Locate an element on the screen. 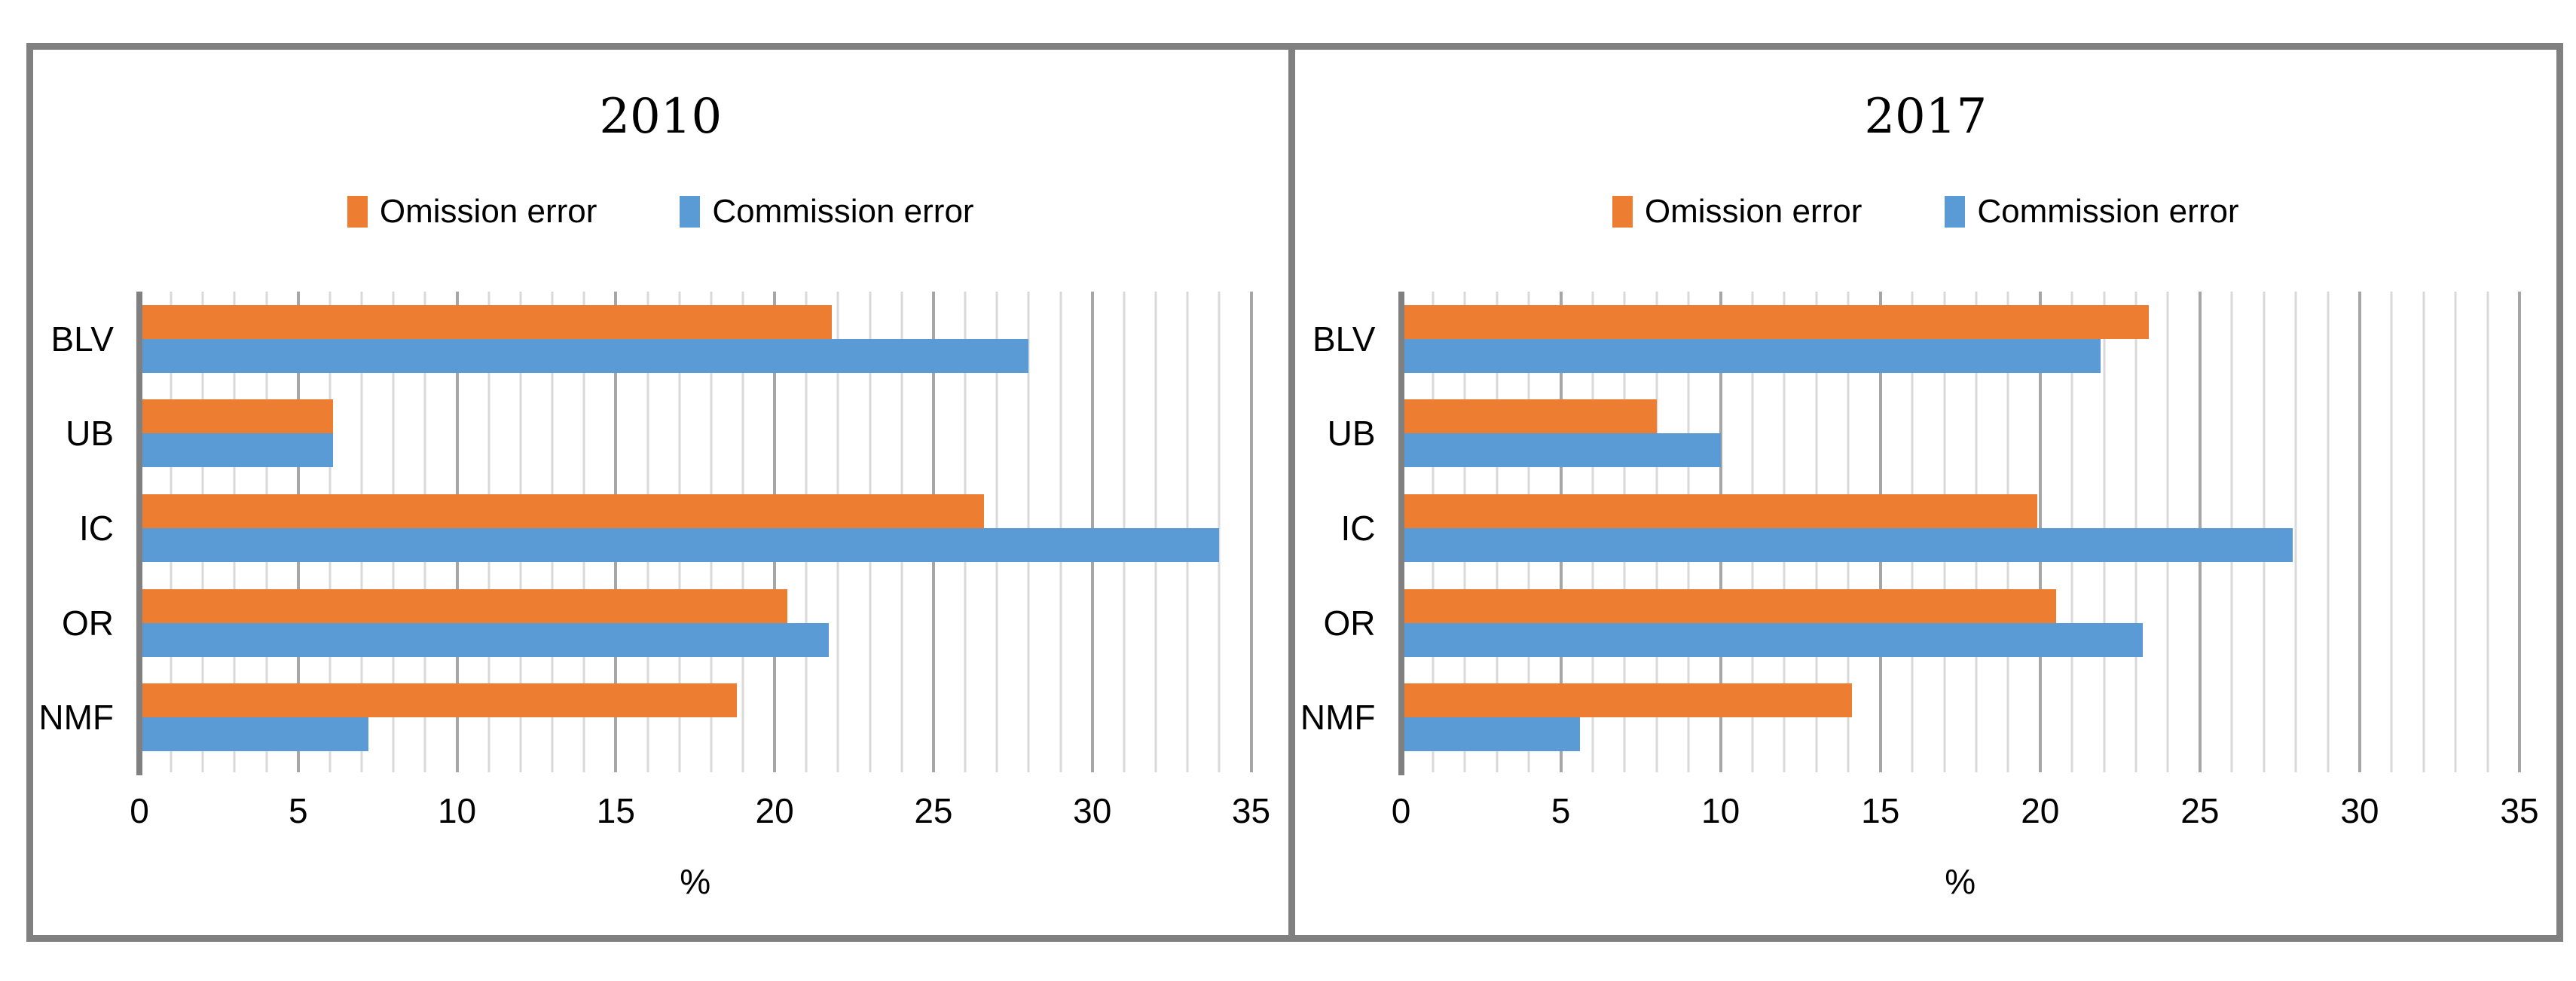  x-axis-label-2010: % is located at coordinates (695, 882).